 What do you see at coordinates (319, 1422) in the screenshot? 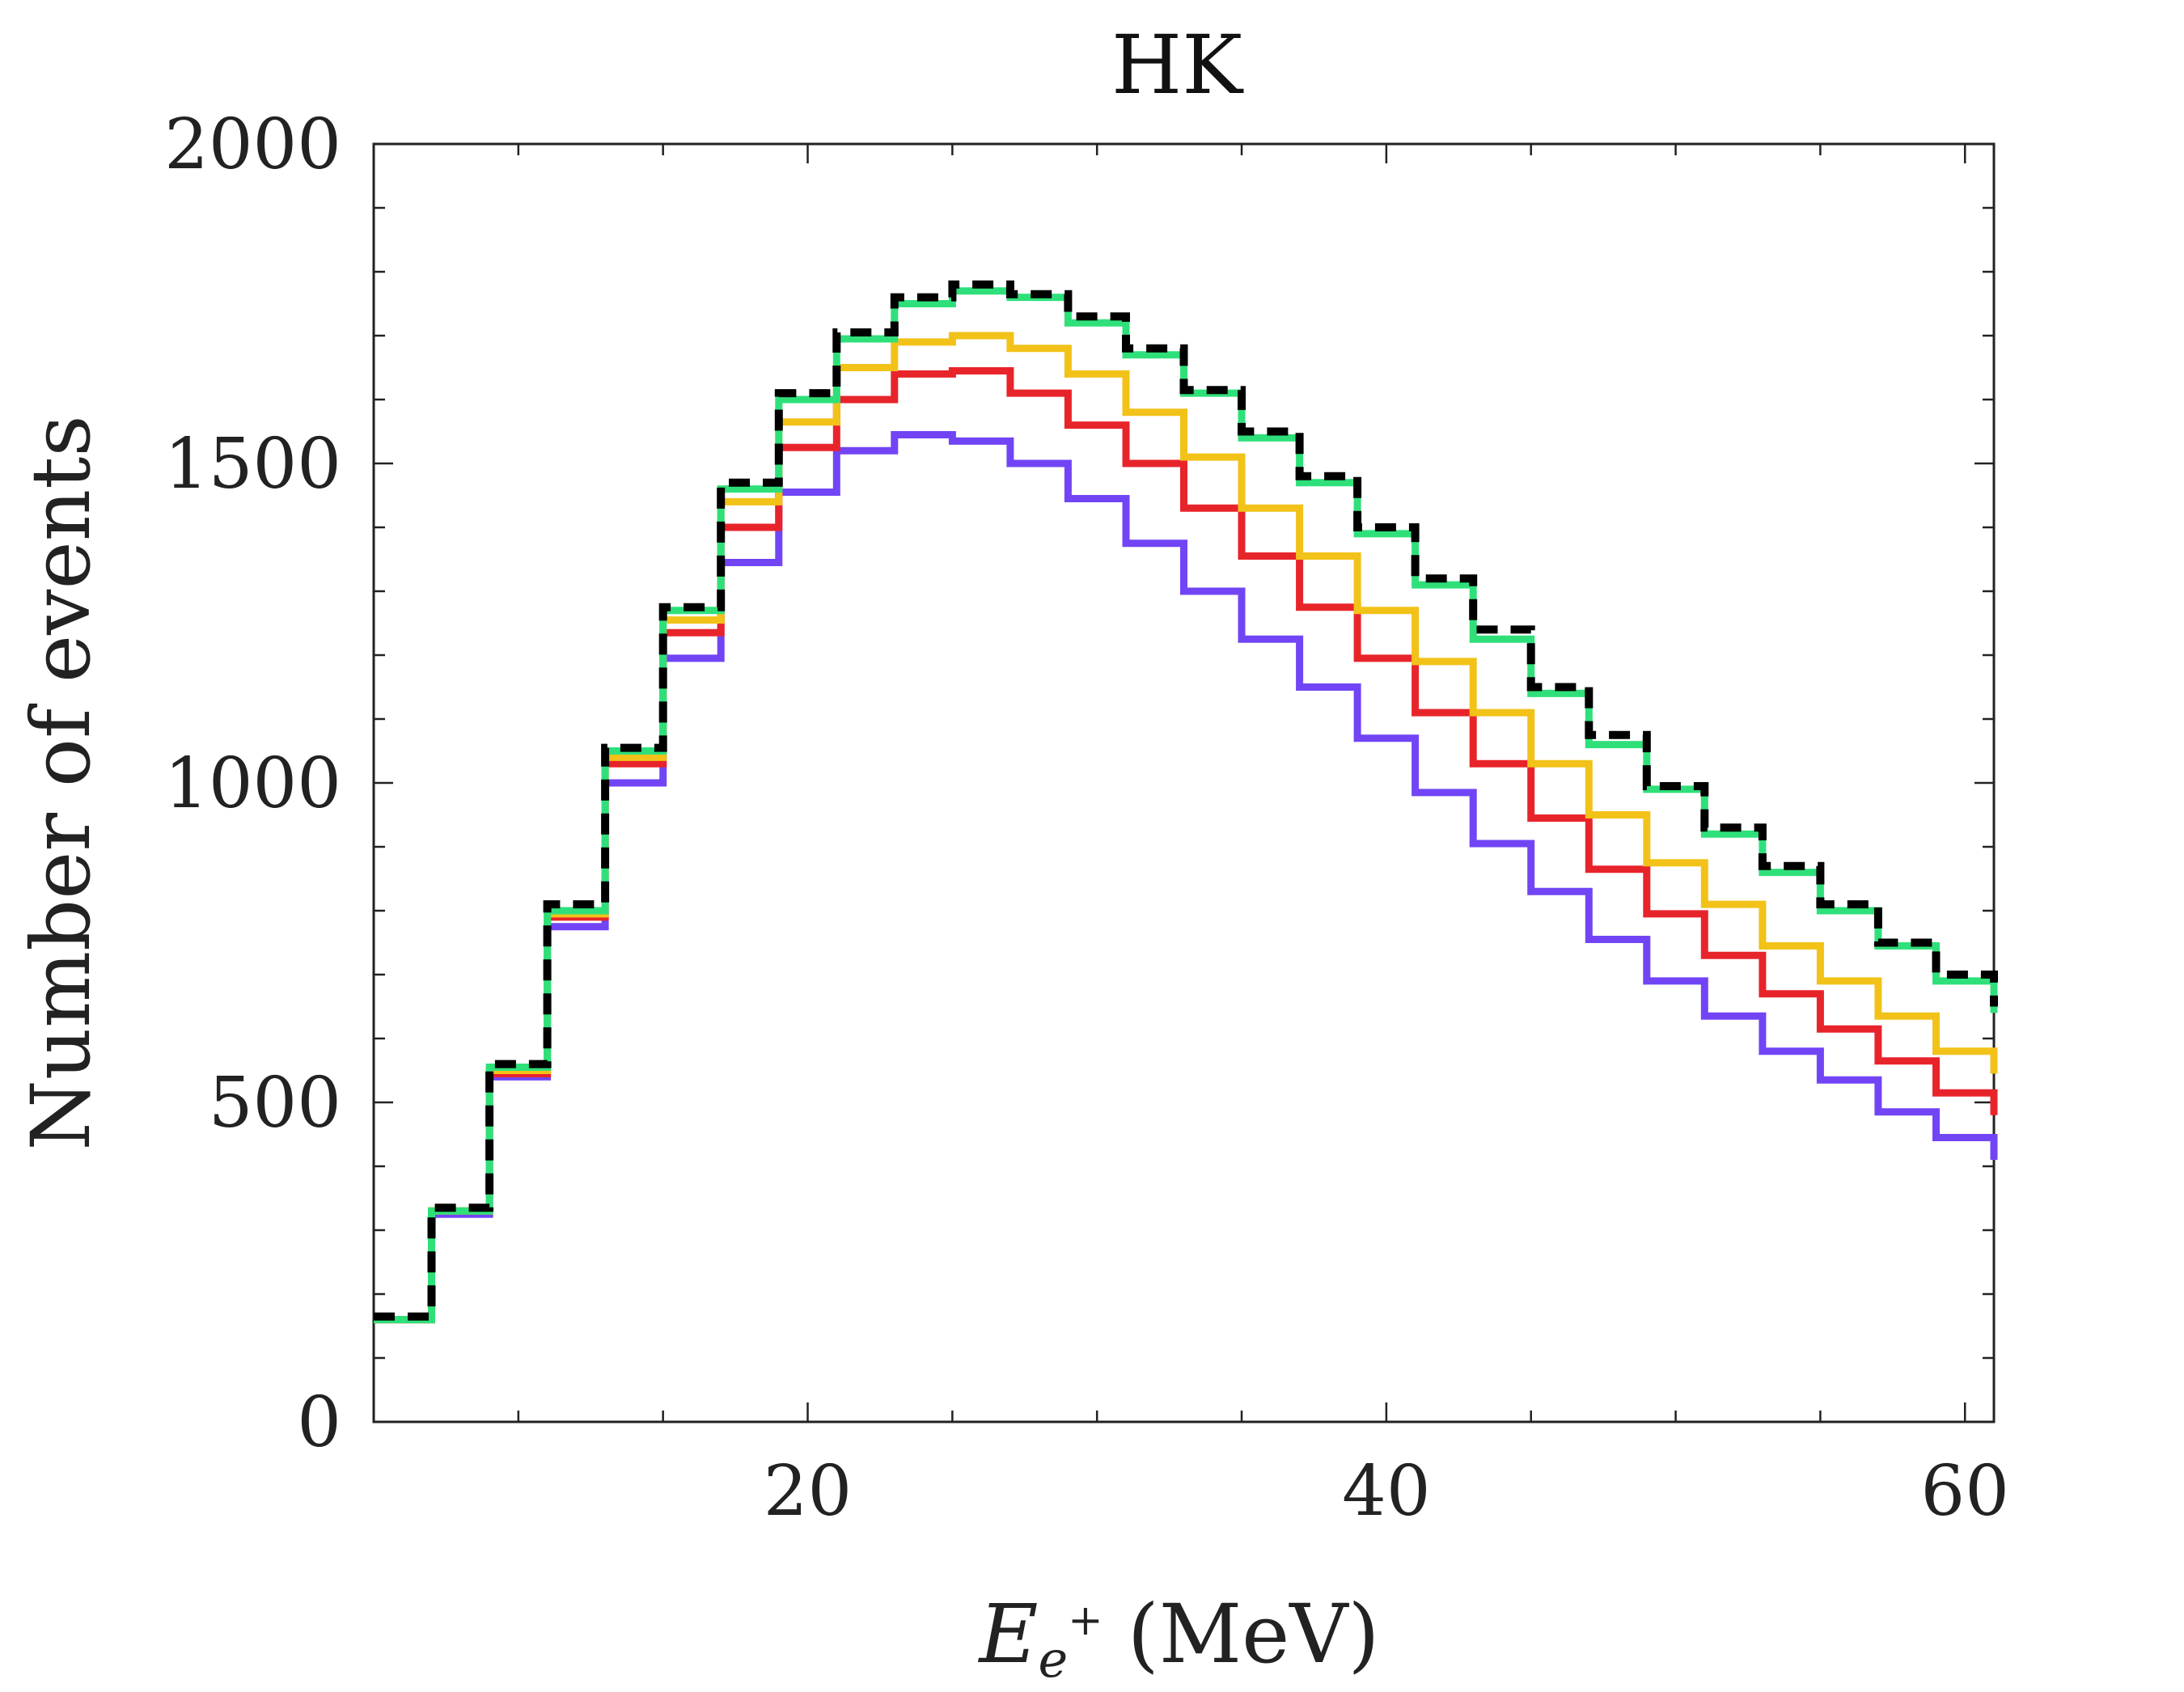
I see `y-tick-label: 0` at bounding box center [319, 1422].